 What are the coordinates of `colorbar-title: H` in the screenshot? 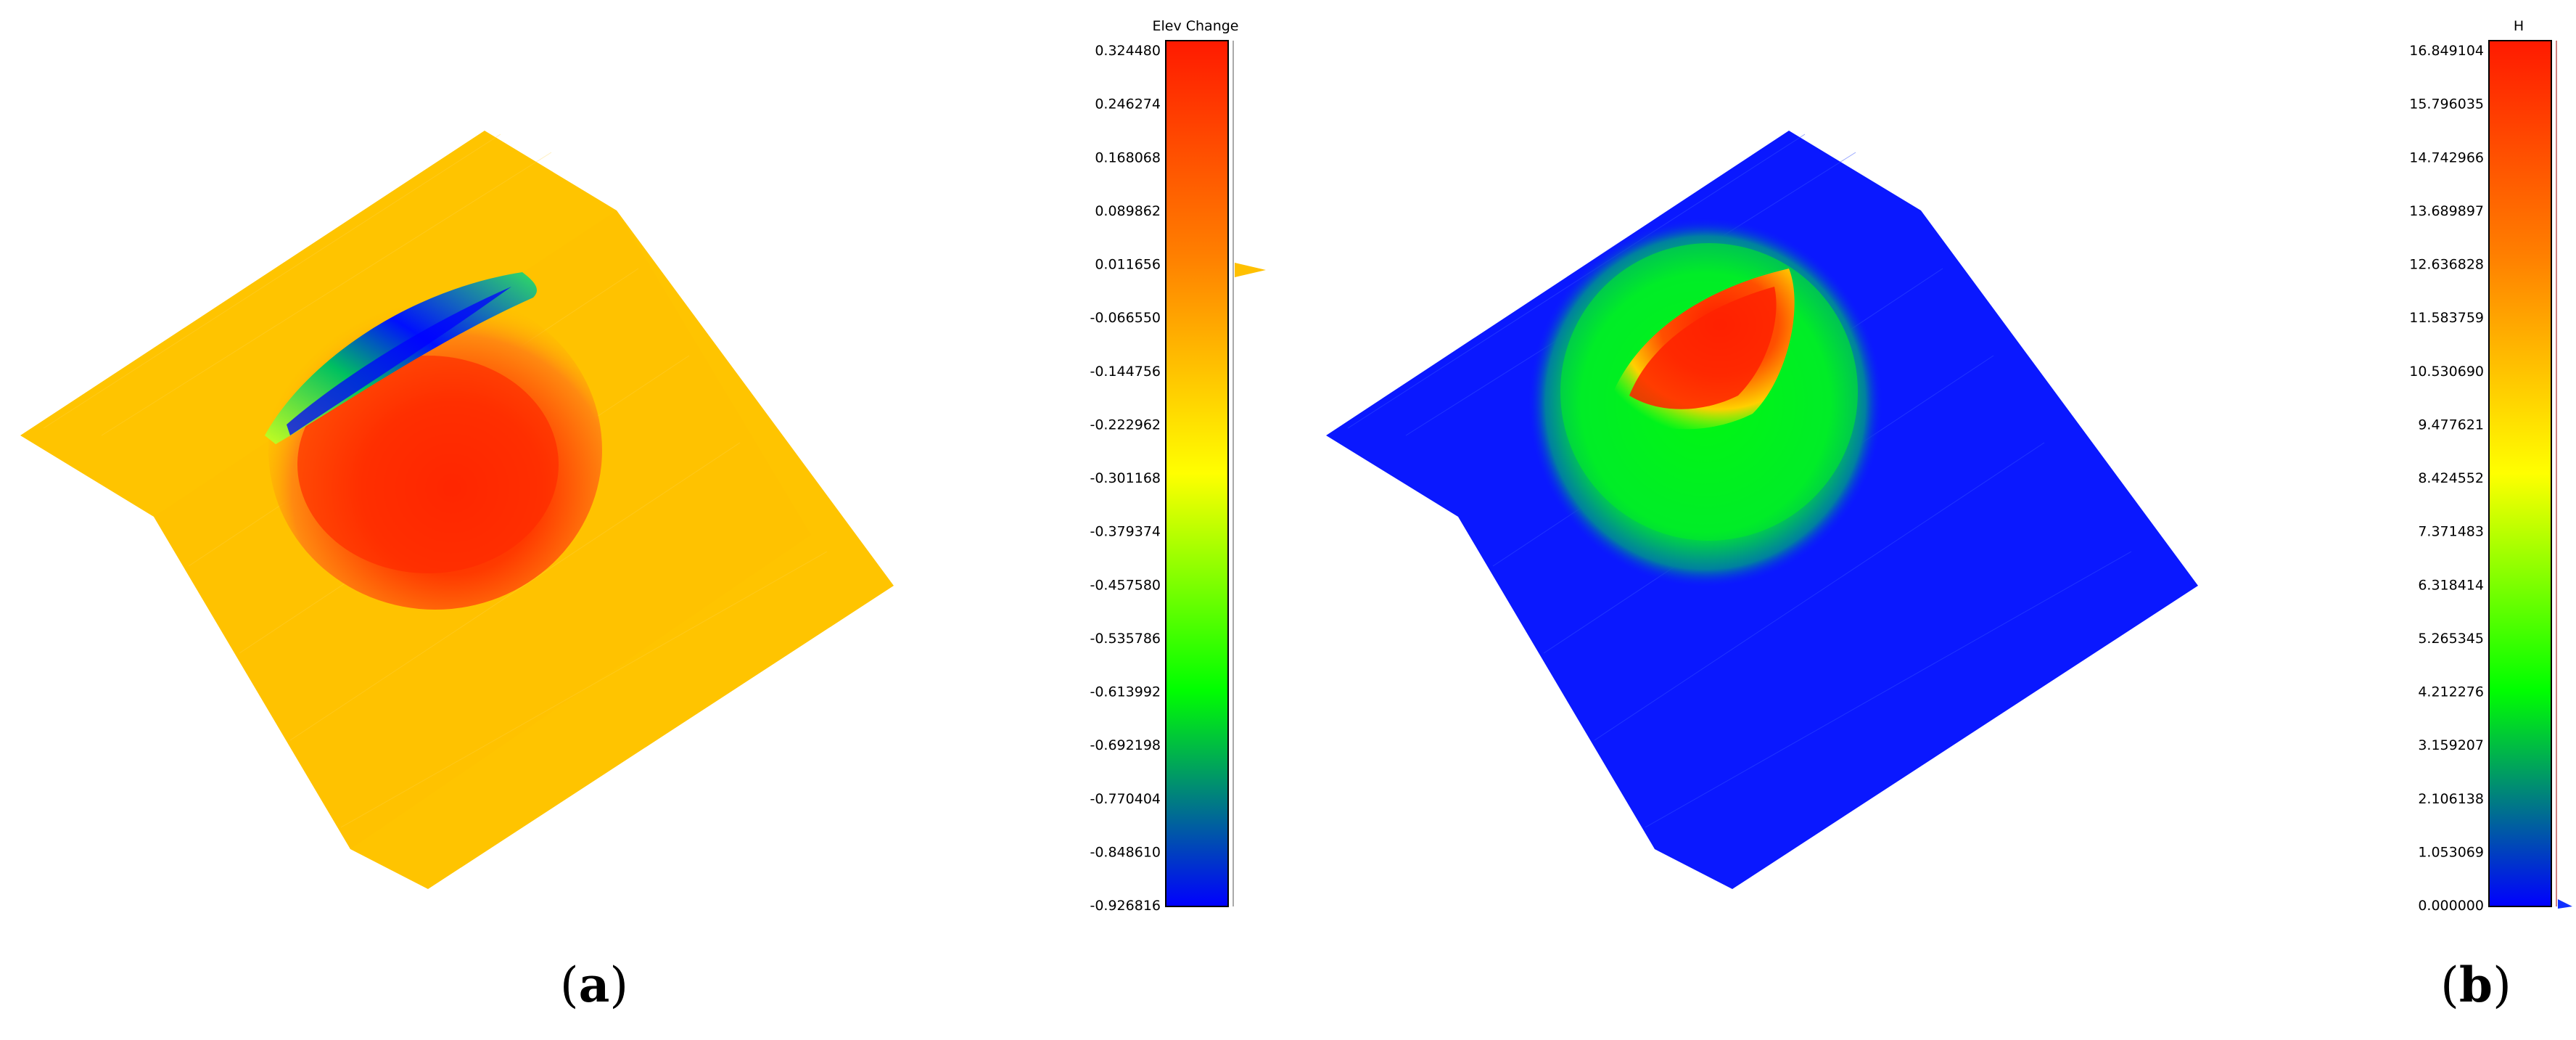 It's located at (2519, 26).